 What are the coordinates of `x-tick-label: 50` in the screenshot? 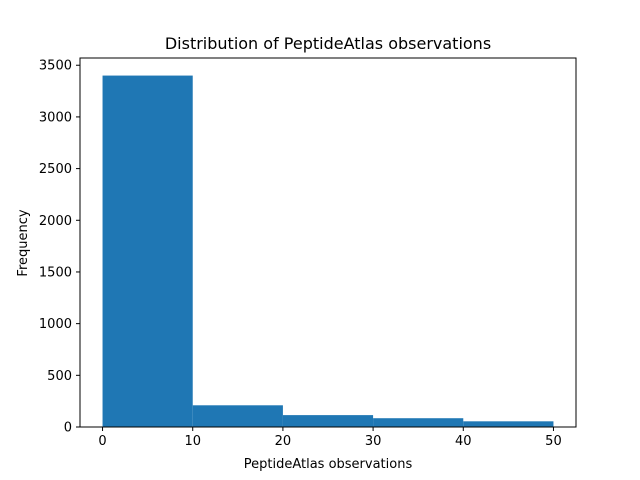 It's located at (553, 441).